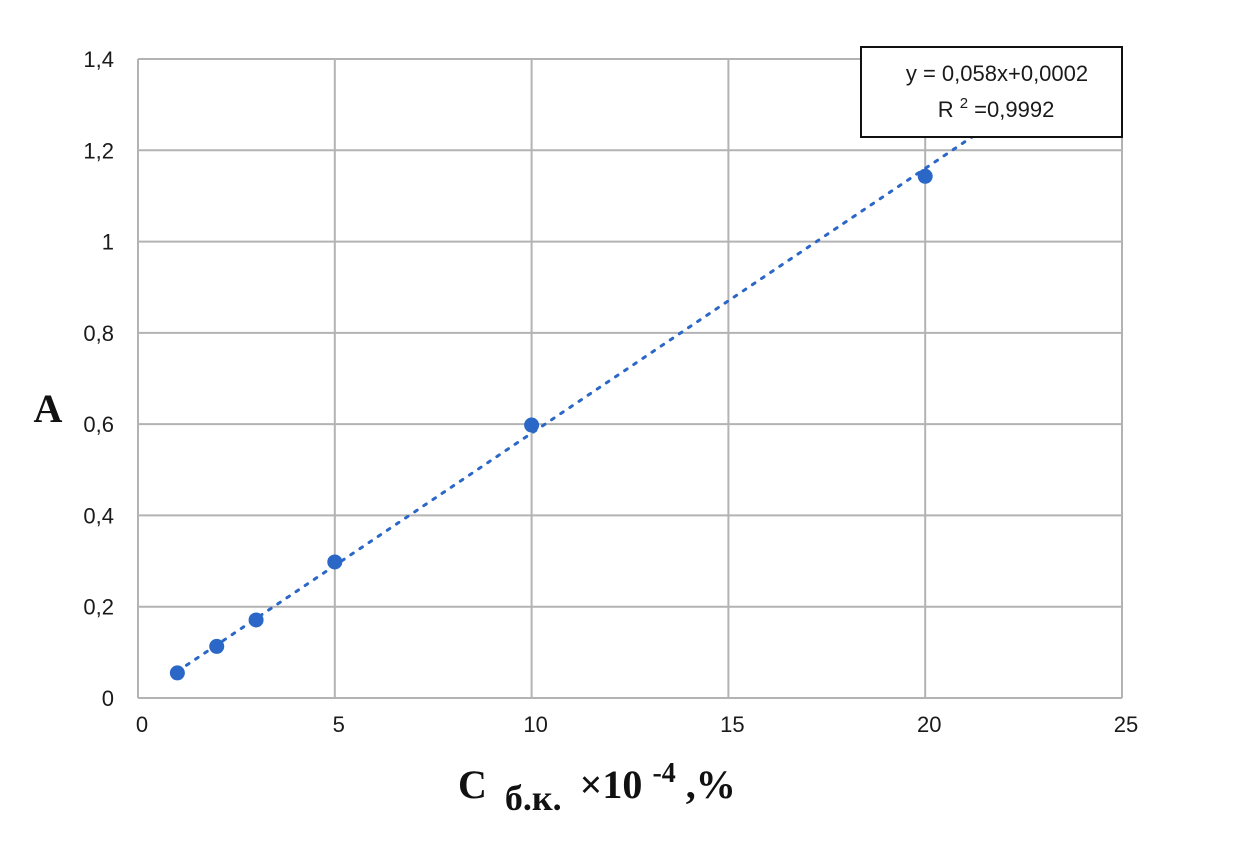  What do you see at coordinates (533, 798) in the screenshot?
I see `x-axis-label-subscript: б.к.` at bounding box center [533, 798].